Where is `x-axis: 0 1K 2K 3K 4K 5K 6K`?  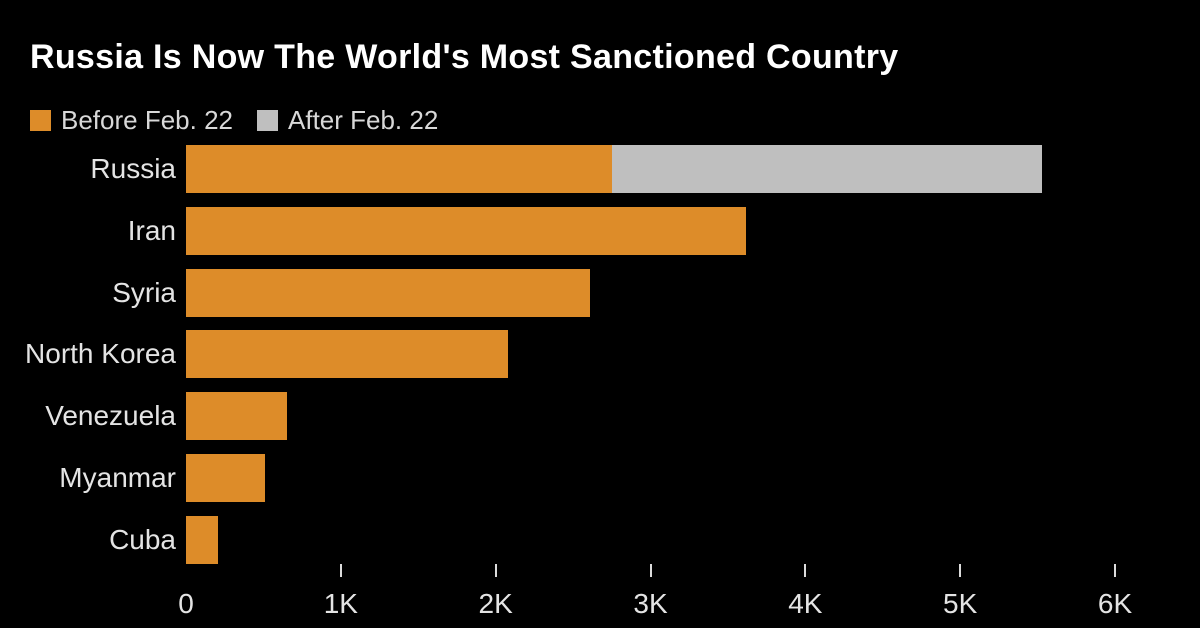
x-axis: 0 1K 2K 3K 4K 5K 6K is located at coordinates (655, 594).